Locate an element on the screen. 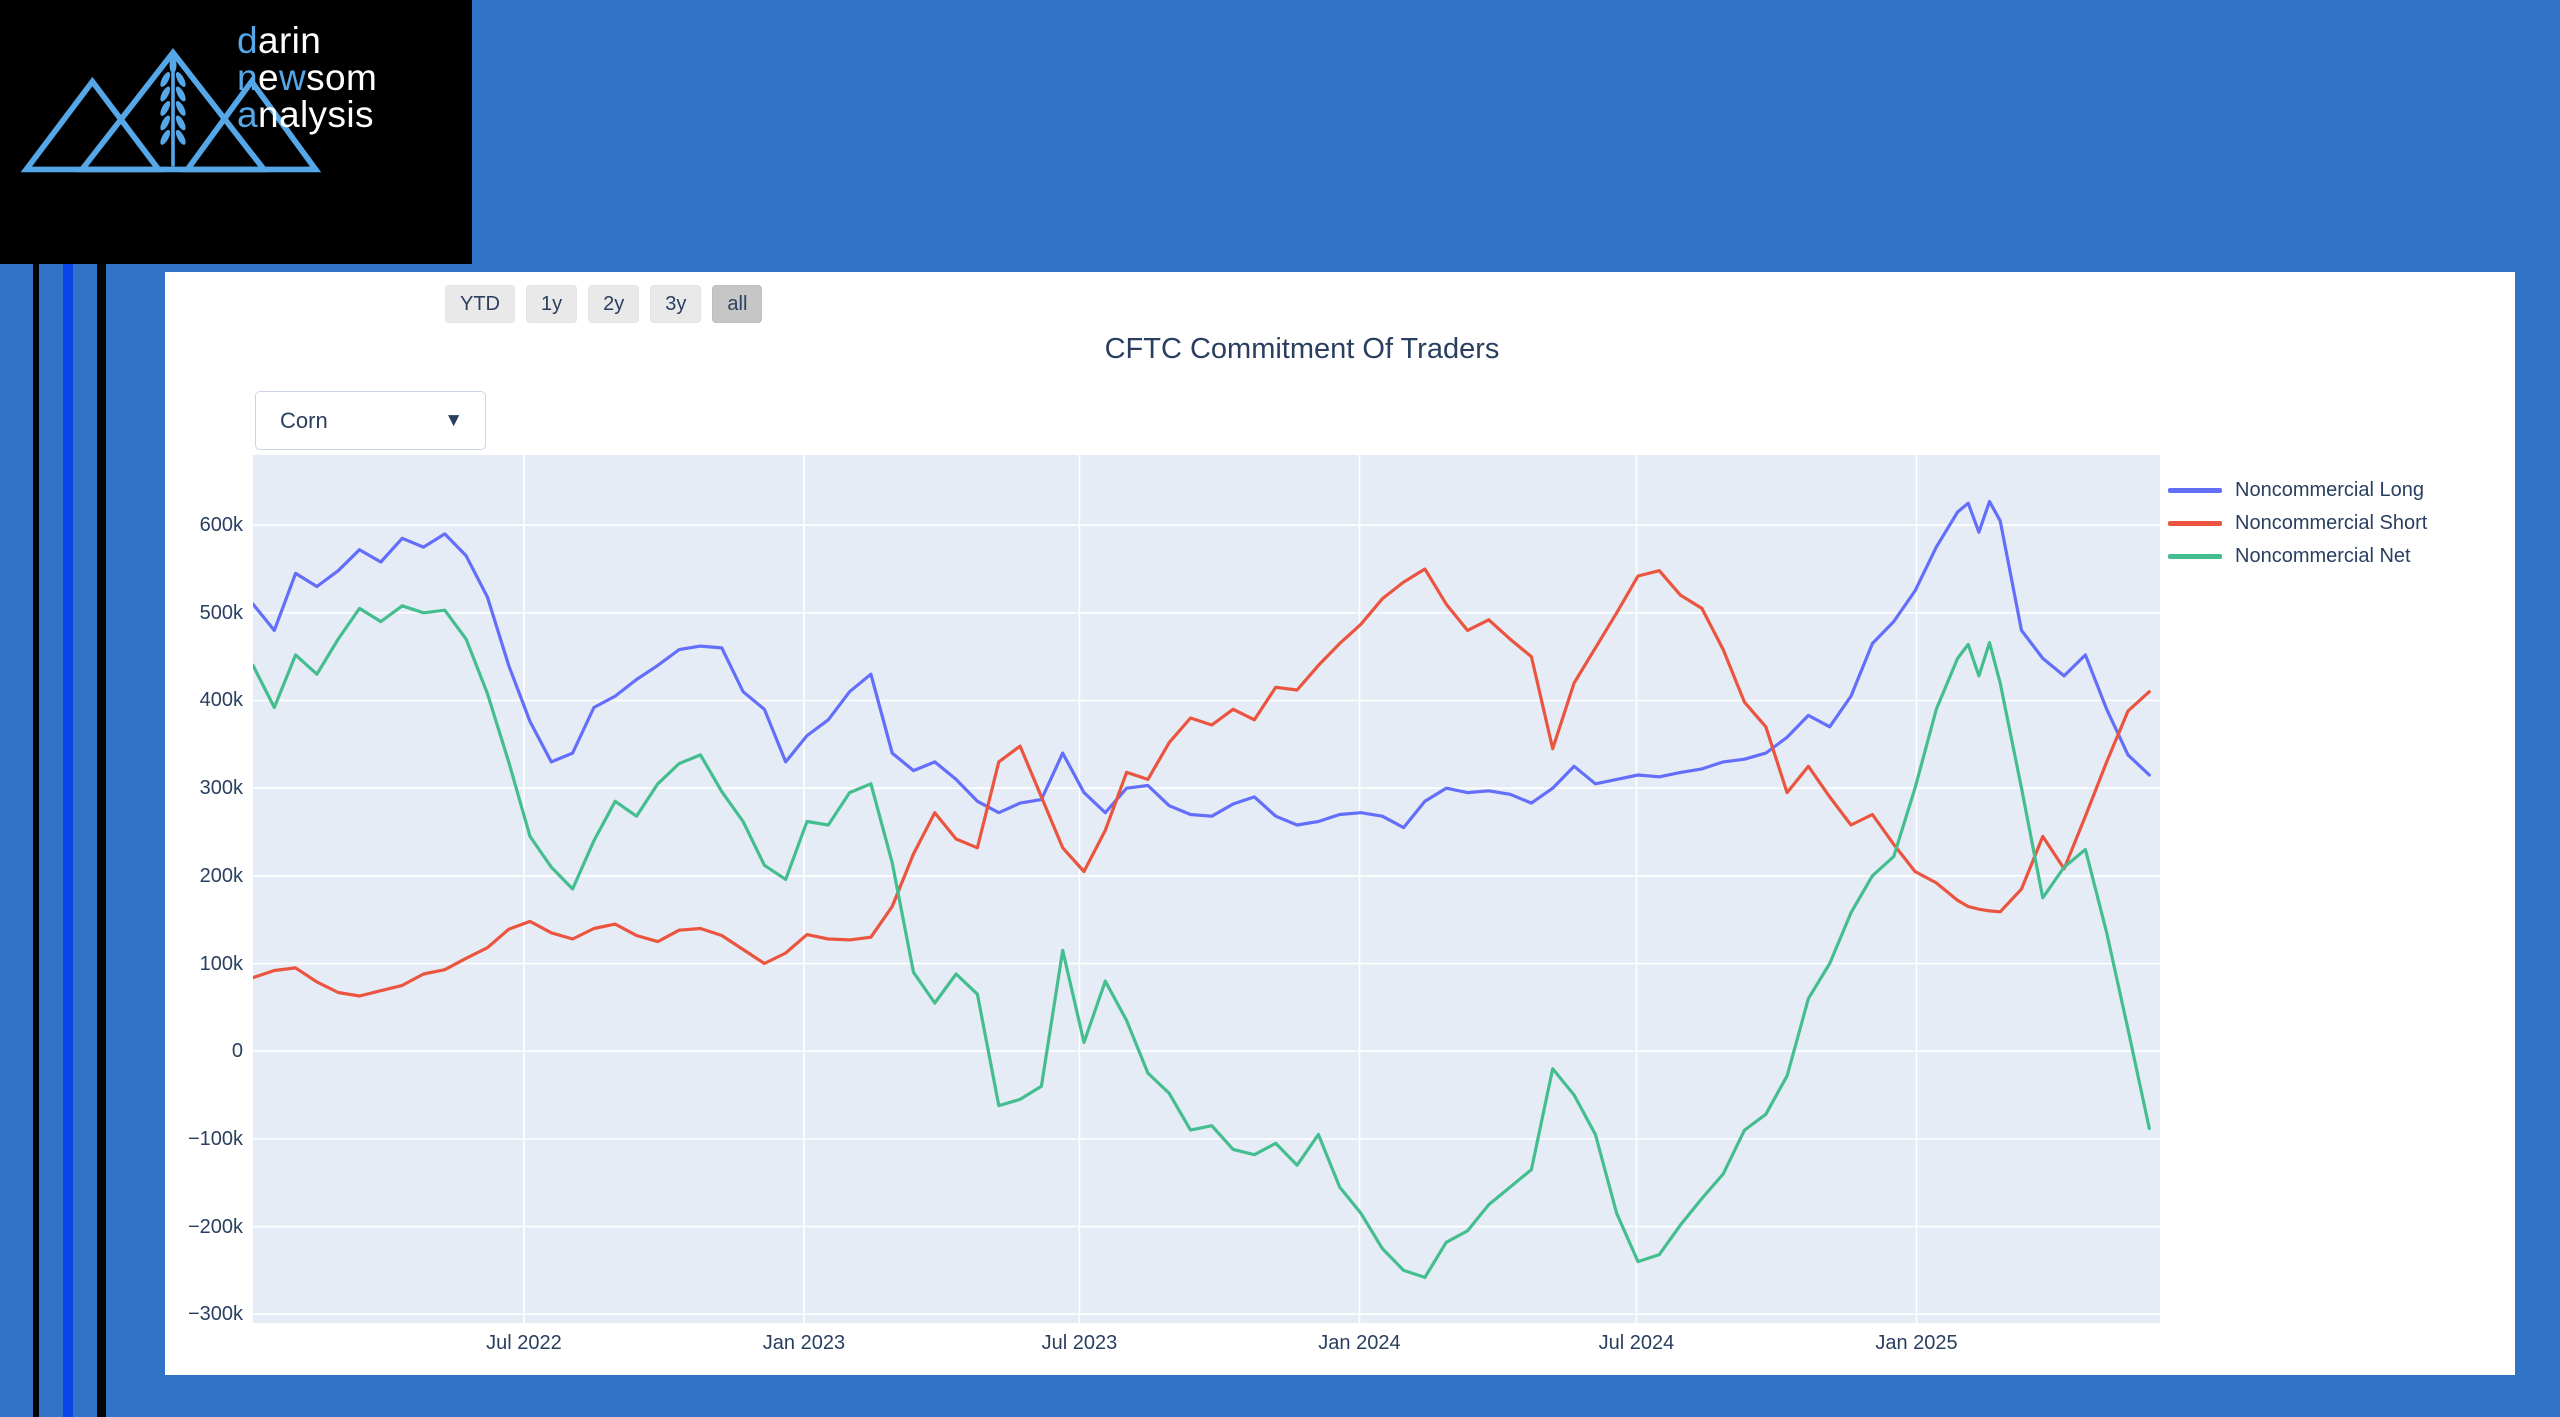 The image size is (2560, 1417). logo: darin newsom analysis is located at coordinates (236, 132).